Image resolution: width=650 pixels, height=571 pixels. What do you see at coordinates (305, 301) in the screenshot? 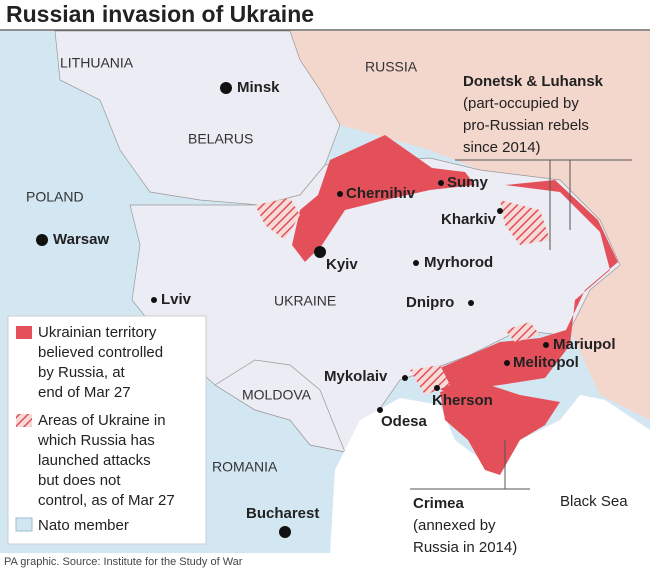
I see `country-label: UKRAINE` at bounding box center [305, 301].